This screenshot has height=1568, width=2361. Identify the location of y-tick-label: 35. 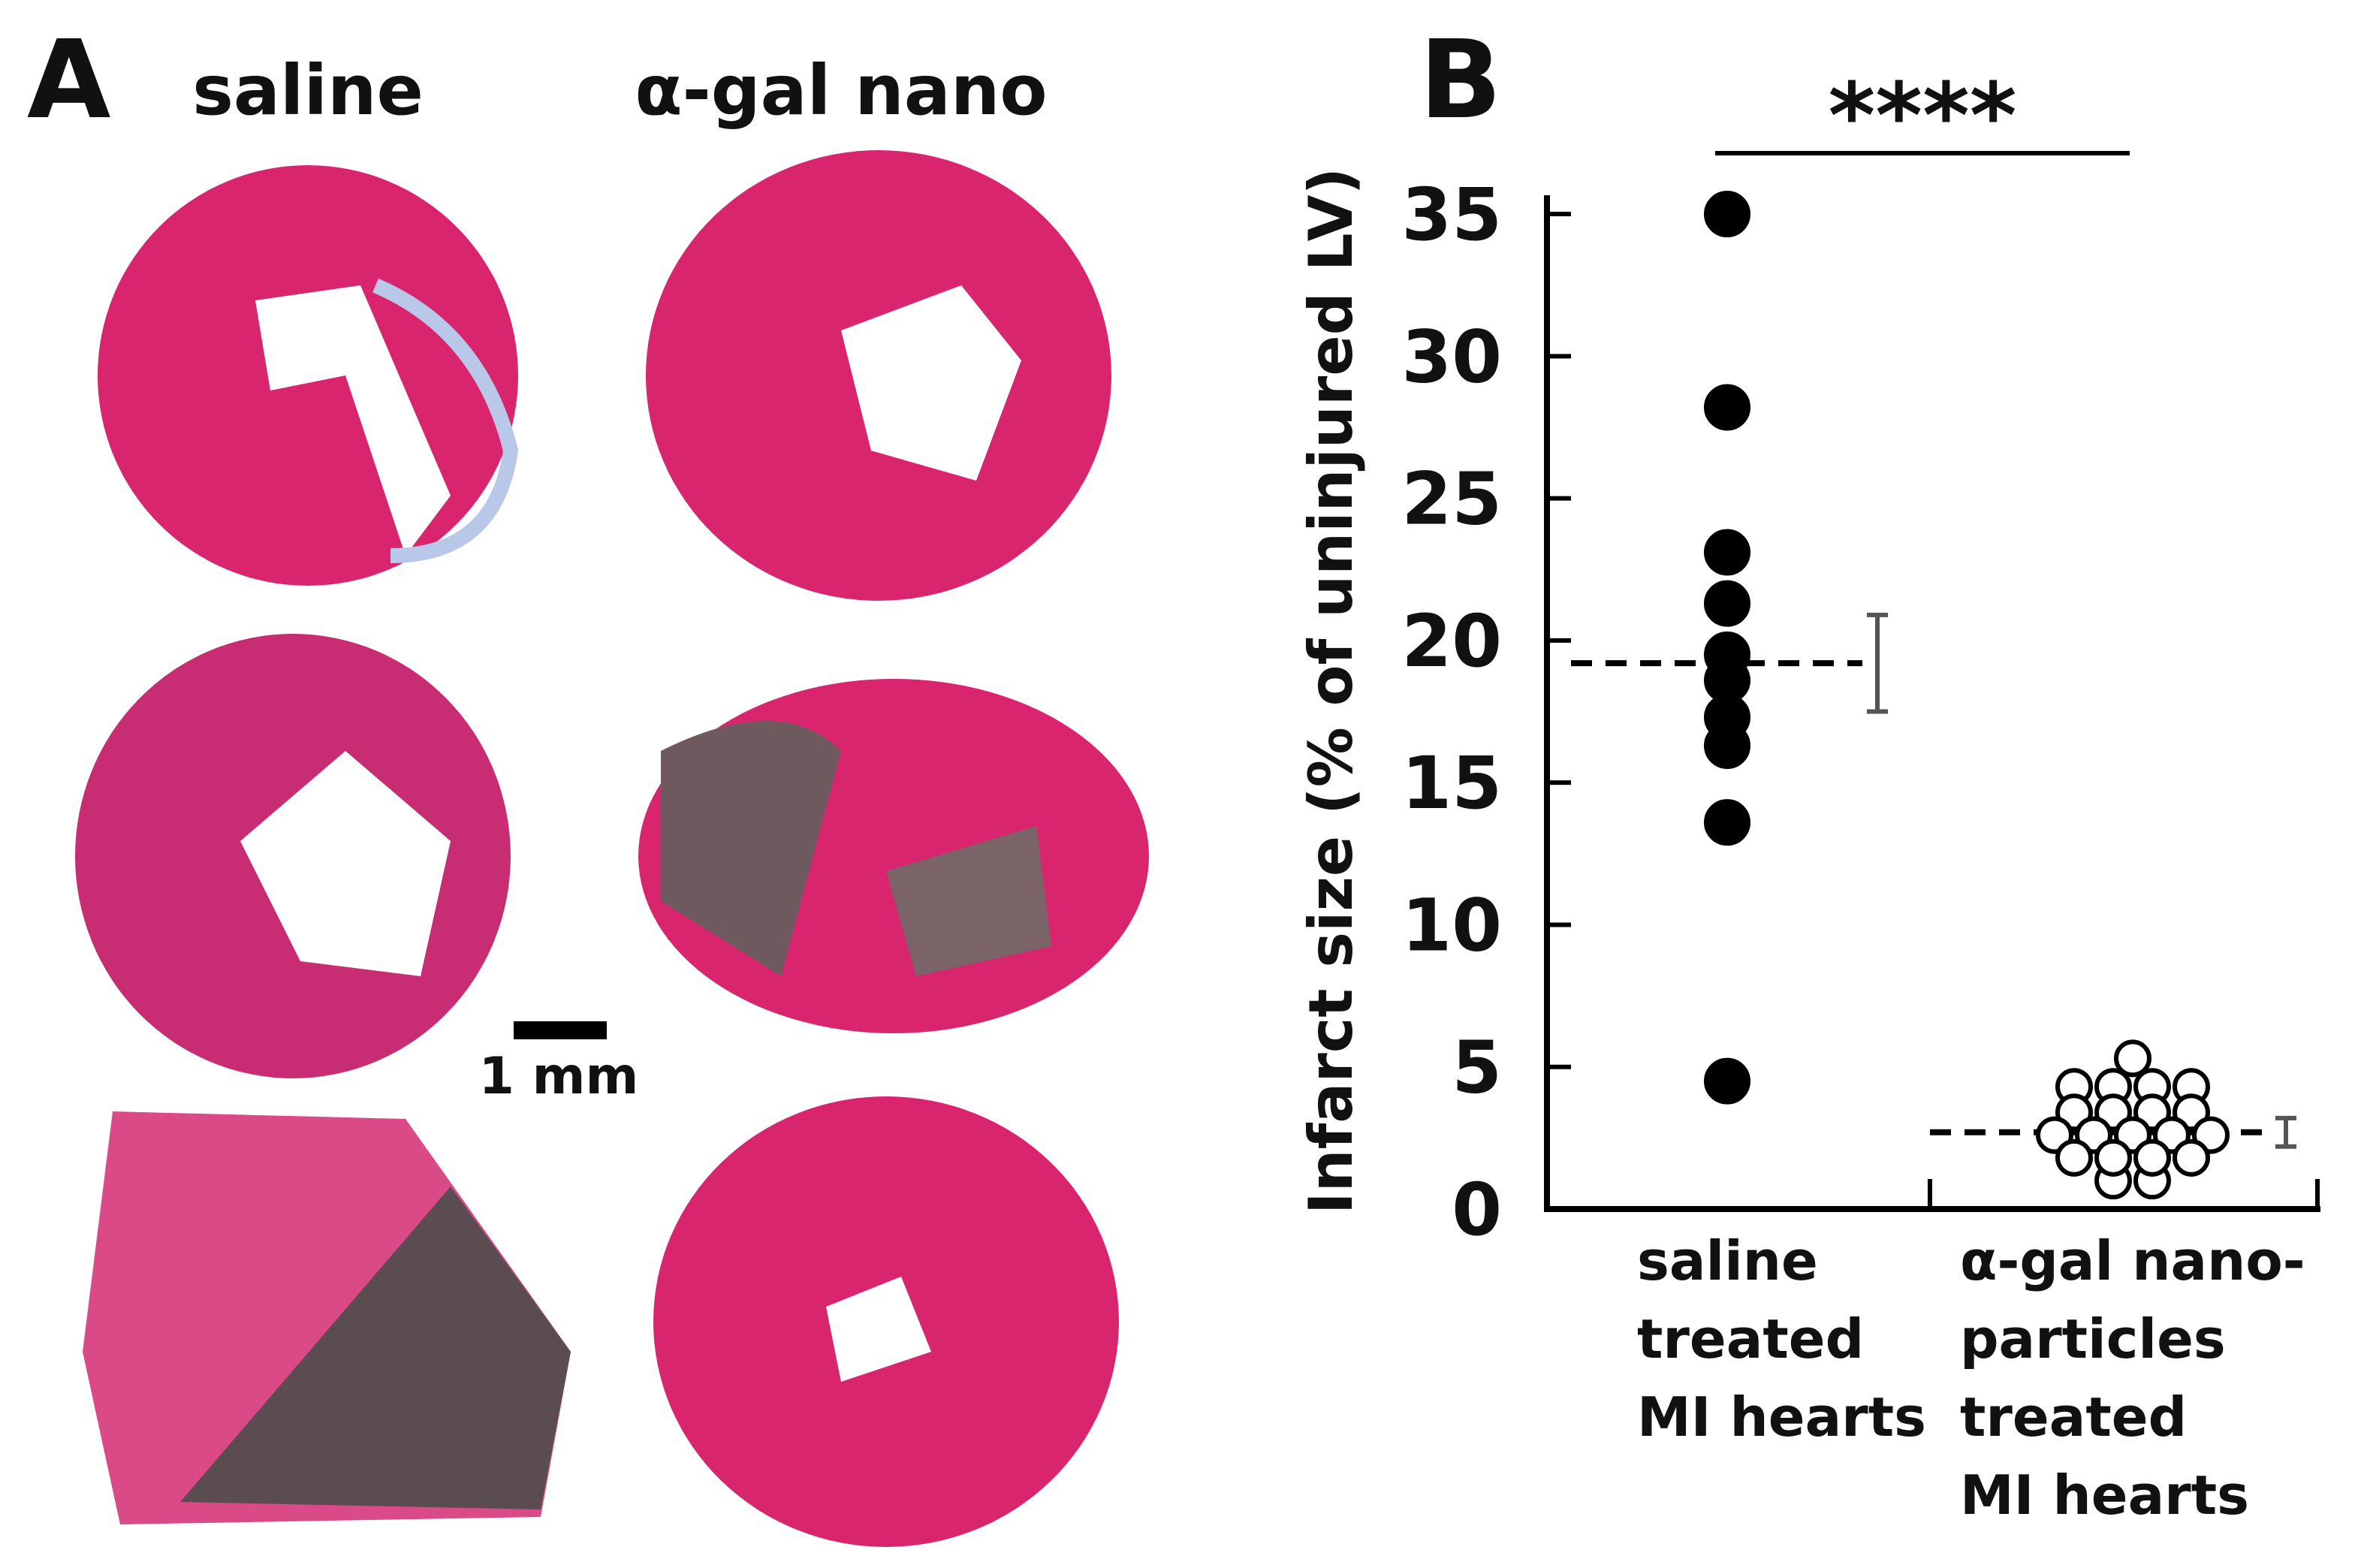
(1452, 215).